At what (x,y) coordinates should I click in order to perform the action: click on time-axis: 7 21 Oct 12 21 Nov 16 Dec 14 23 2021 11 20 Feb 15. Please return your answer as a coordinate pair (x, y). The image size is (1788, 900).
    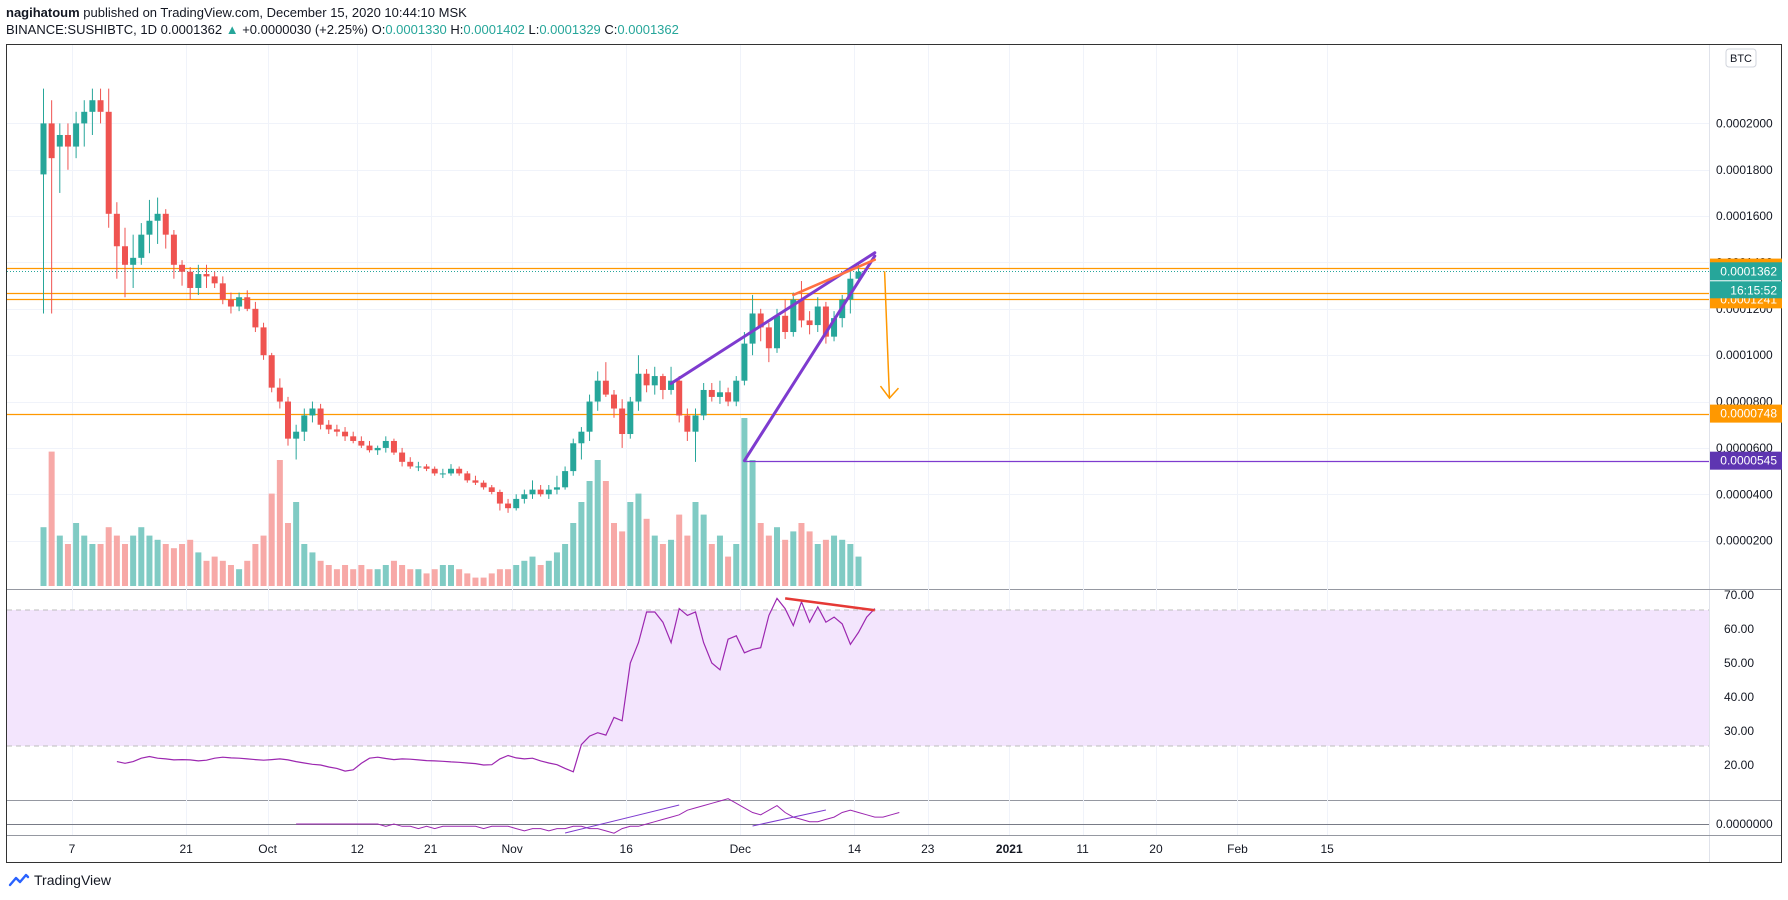
    Looking at the image, I should click on (701, 849).